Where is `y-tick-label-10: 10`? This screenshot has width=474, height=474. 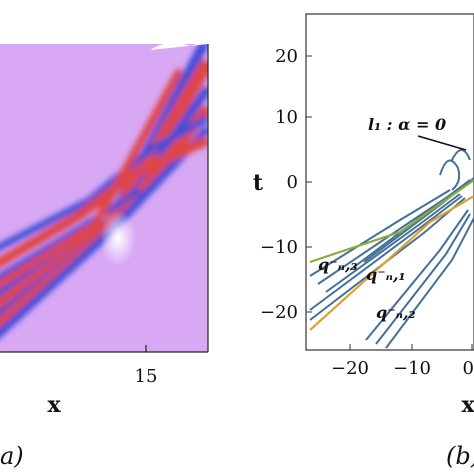
y-tick-label-10: 10 is located at coordinates (286, 117).